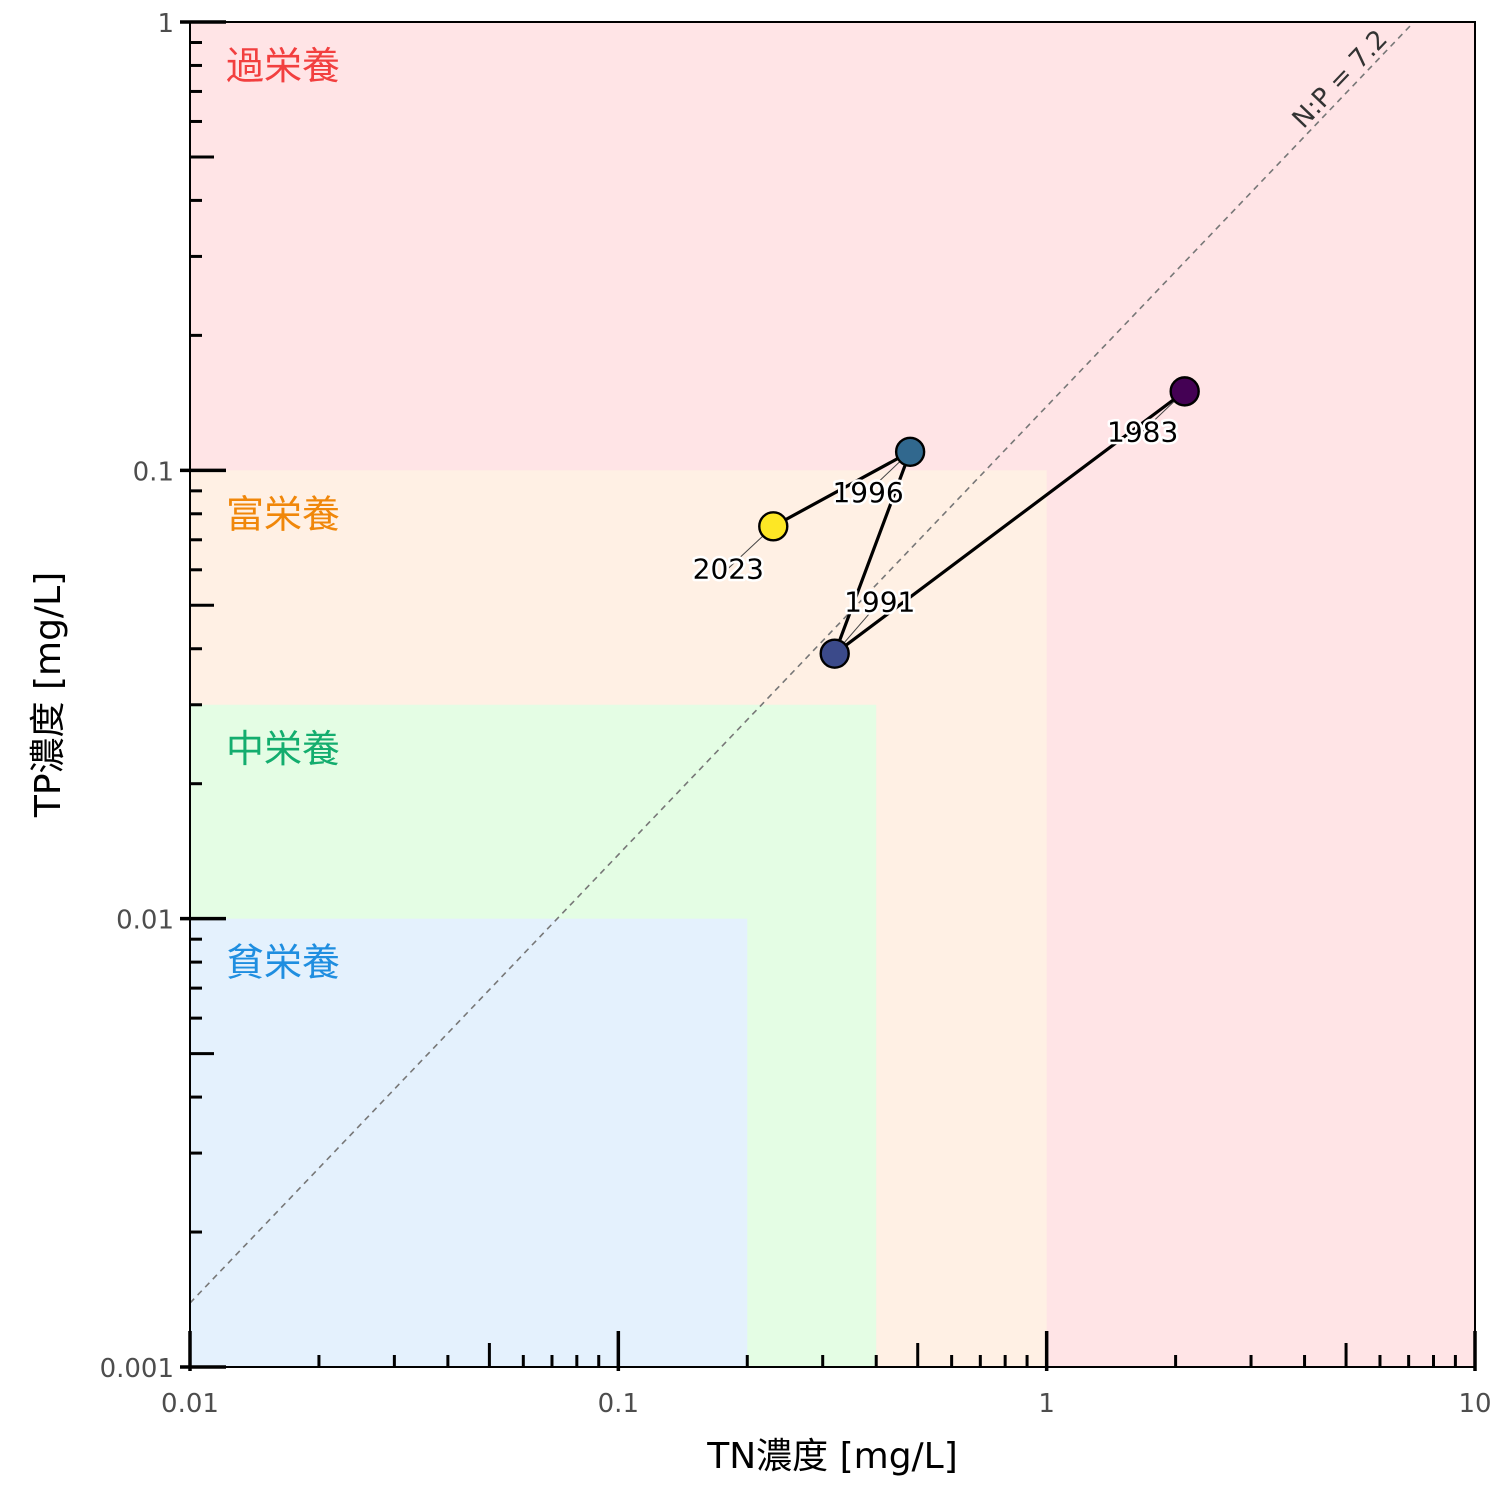  Describe the element at coordinates (283, 514) in the screenshot. I see `zone-2-label: 富栄養` at that location.